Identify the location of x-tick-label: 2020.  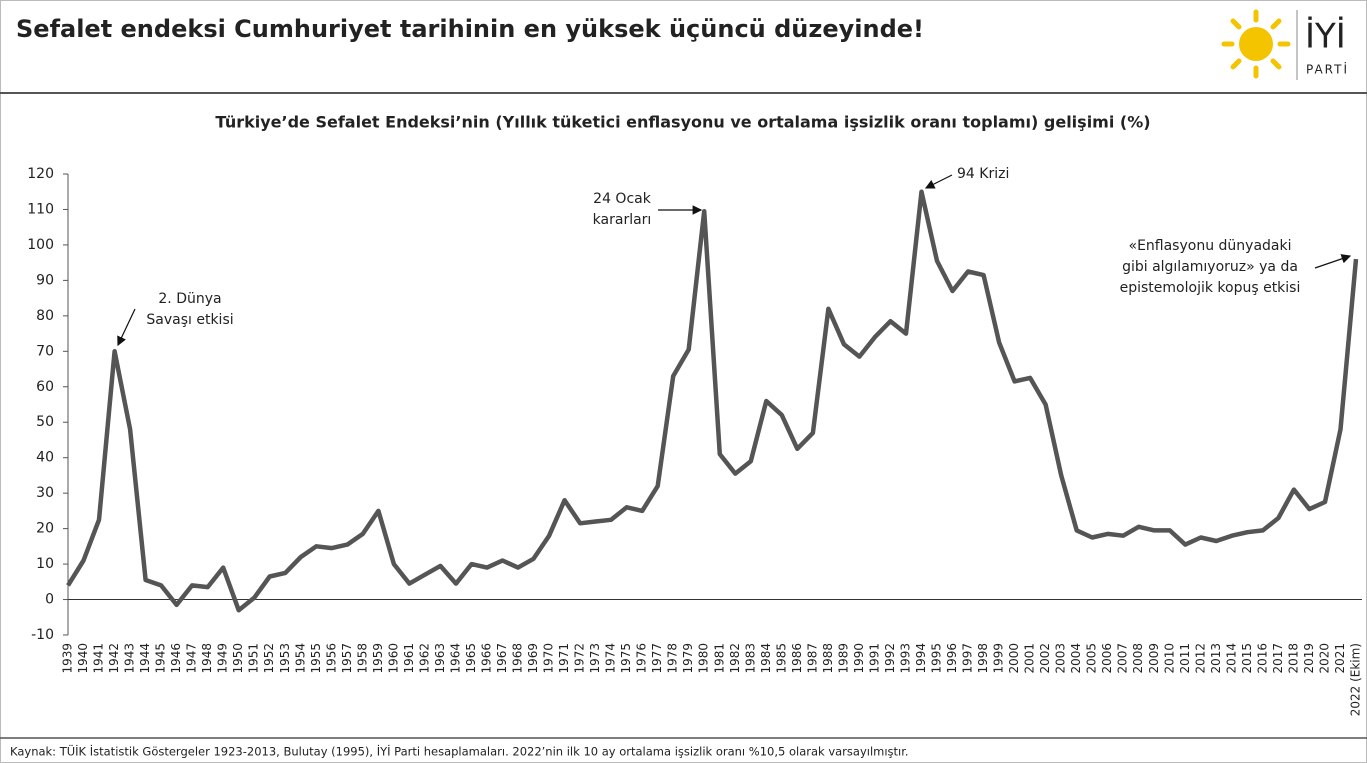
(1324, 658).